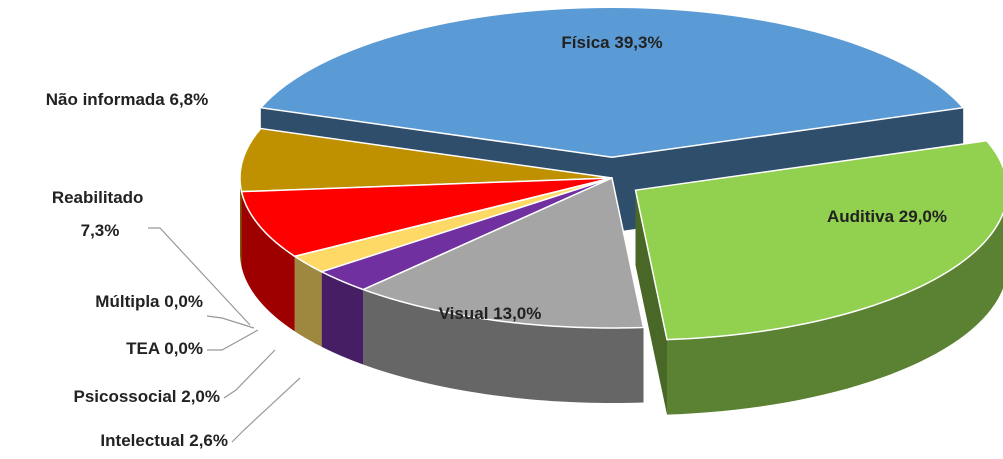  I want to click on data-label: Psicossocial 2,0%, so click(147, 396).